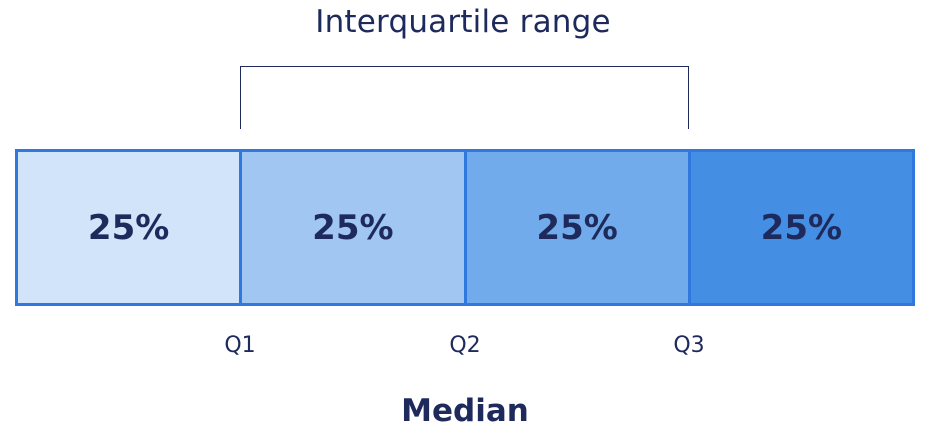  What do you see at coordinates (464, 97) in the screenshot?
I see `interquartile-bracket` at bounding box center [464, 97].